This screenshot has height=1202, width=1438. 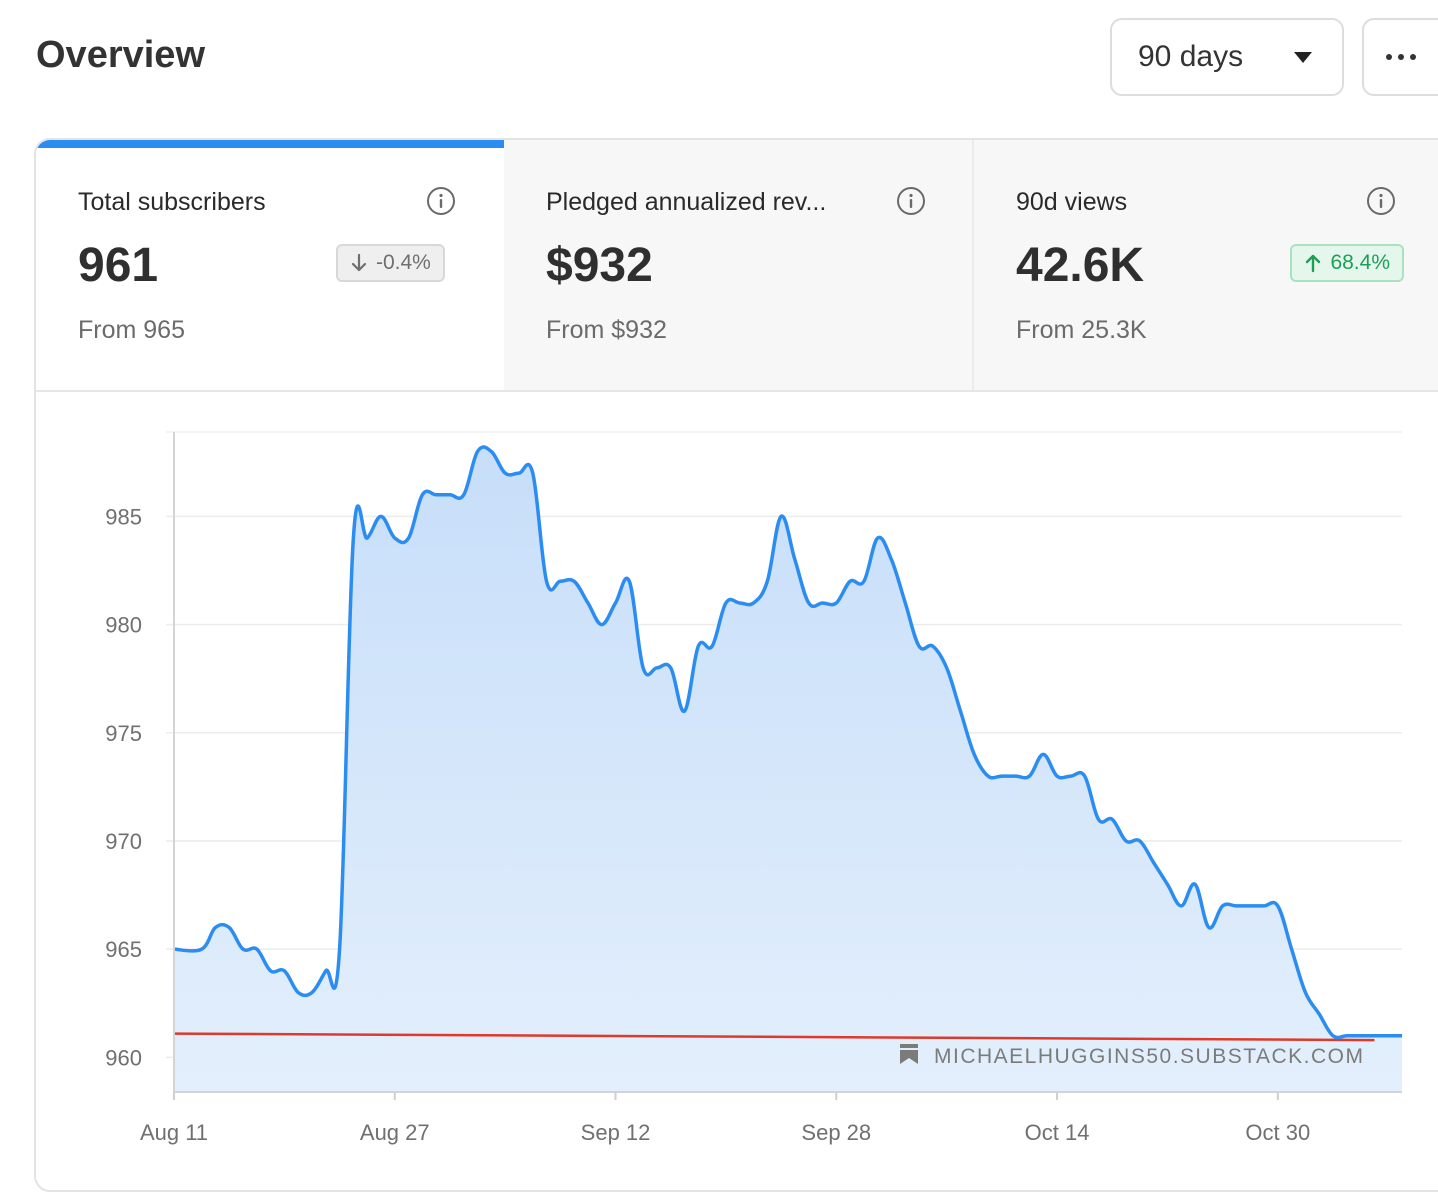 I want to click on change-badge: -0.4%, so click(x=390, y=263).